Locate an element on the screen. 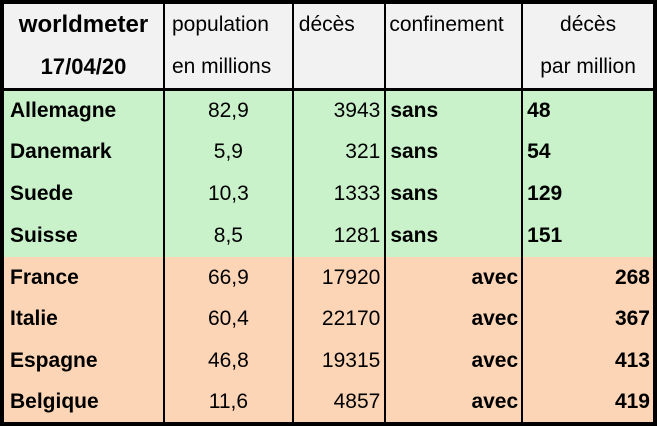 The image size is (657, 426). cell-country: Allemagne is located at coordinates (83, 110).